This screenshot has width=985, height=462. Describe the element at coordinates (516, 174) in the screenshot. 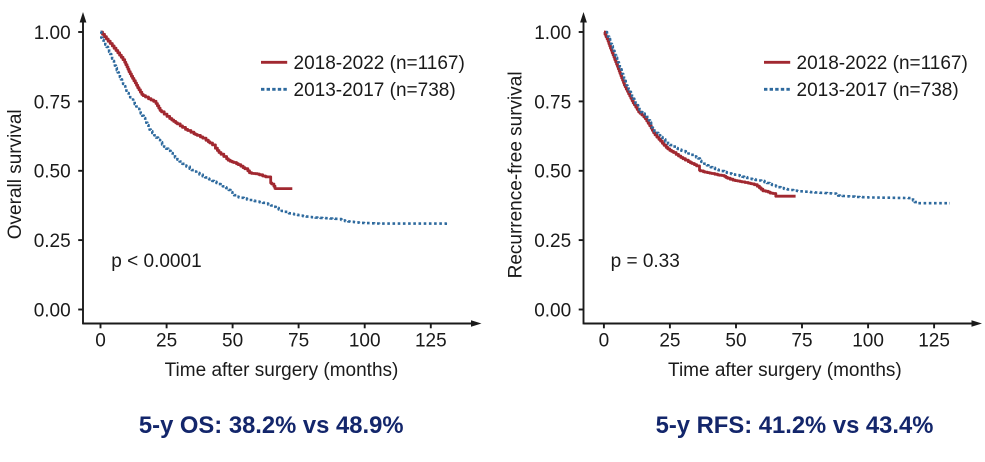

I see `svg-text: Recurrence-free survival` at that location.